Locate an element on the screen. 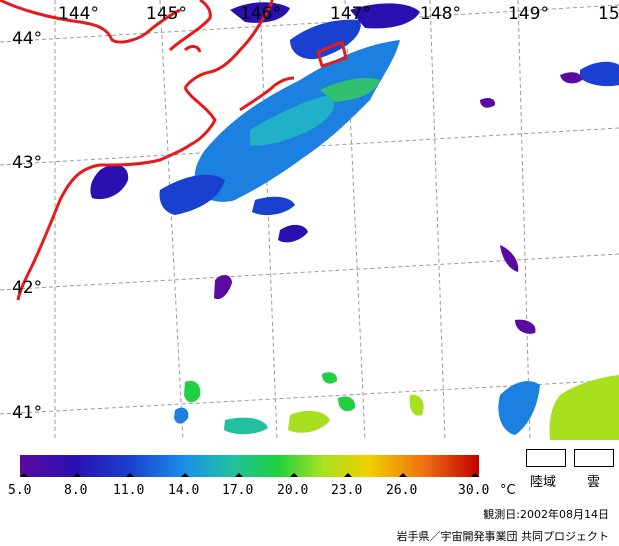 The image size is (619, 546). land-legend-label: 陸域 is located at coordinates (543, 482).